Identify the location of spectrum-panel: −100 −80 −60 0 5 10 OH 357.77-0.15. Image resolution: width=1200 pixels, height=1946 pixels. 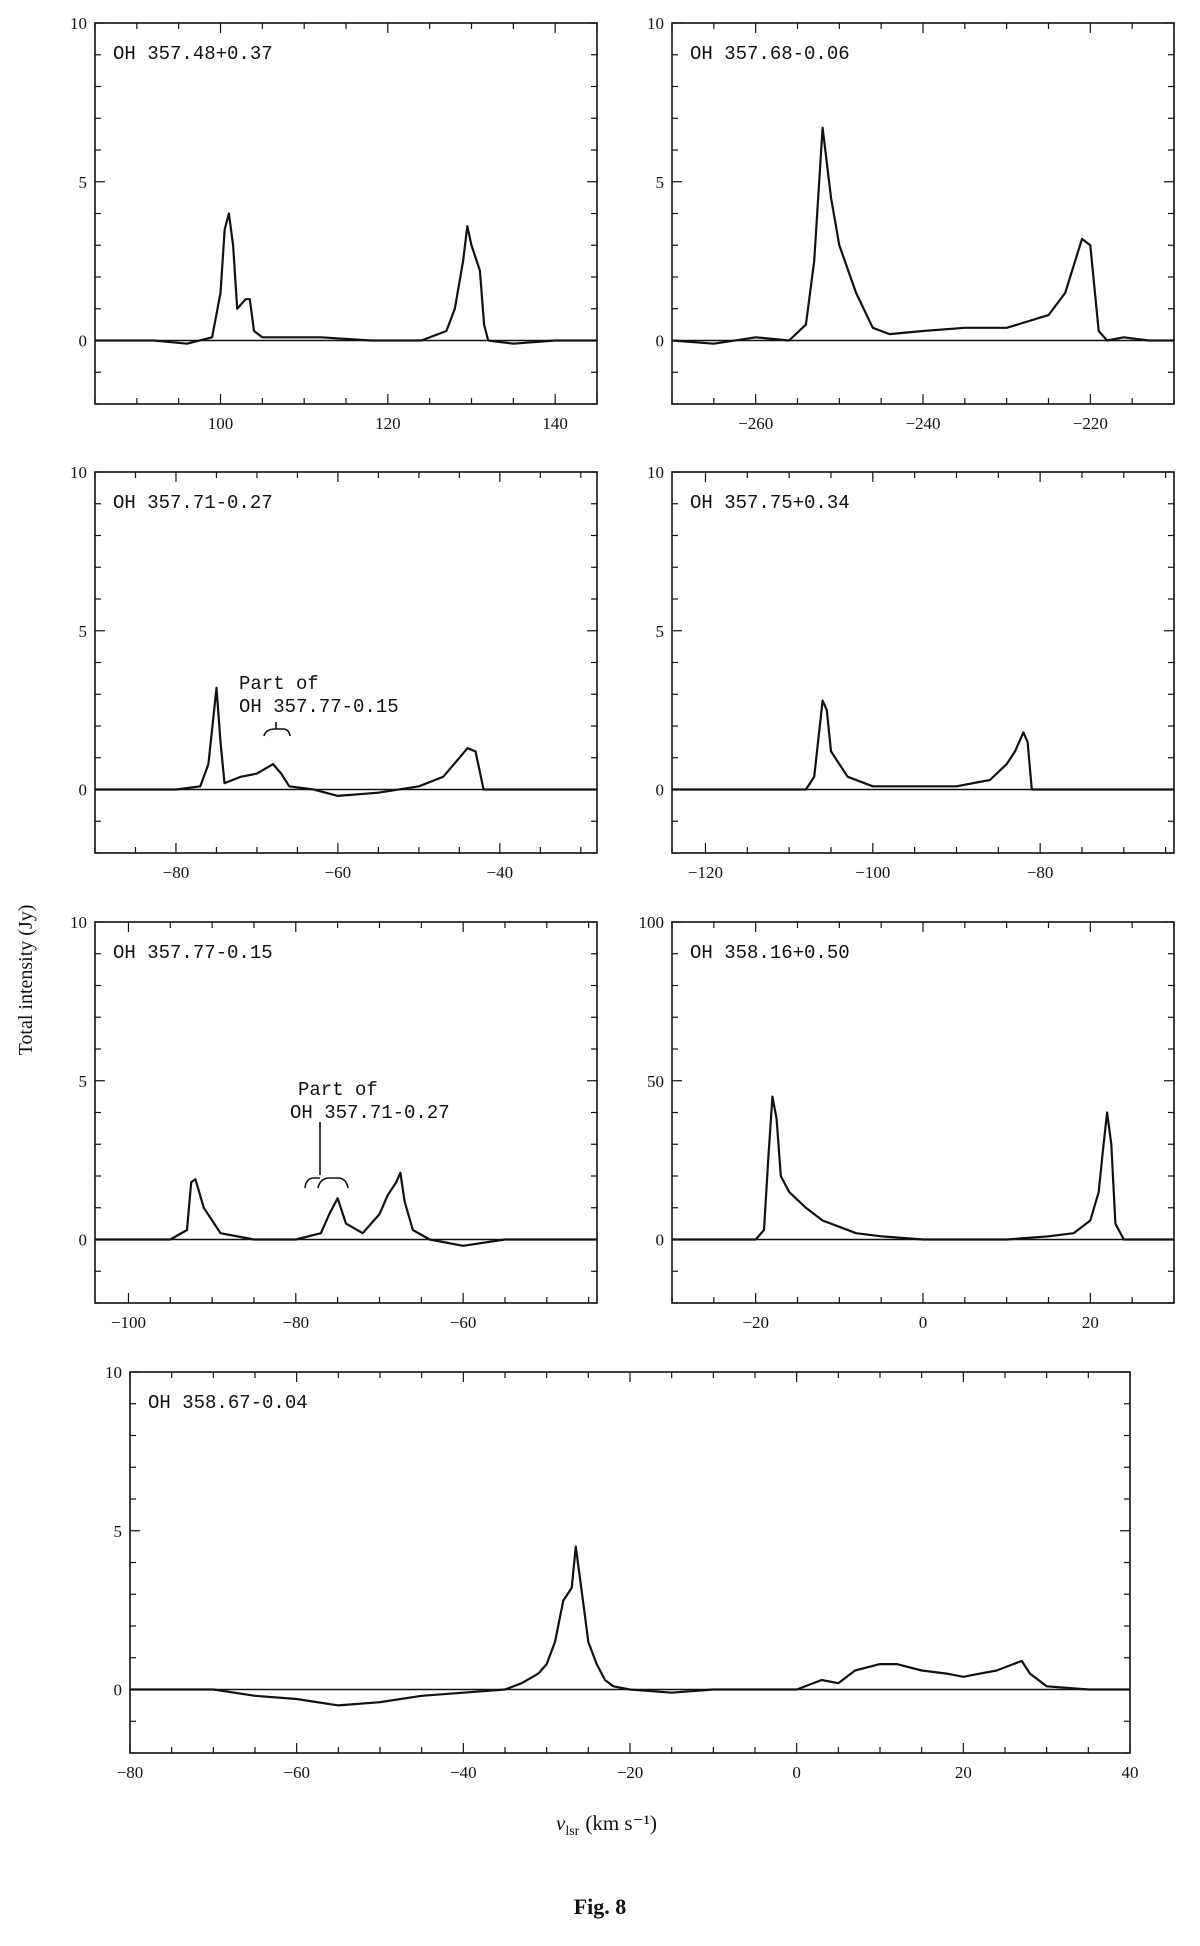
(334, 1122).